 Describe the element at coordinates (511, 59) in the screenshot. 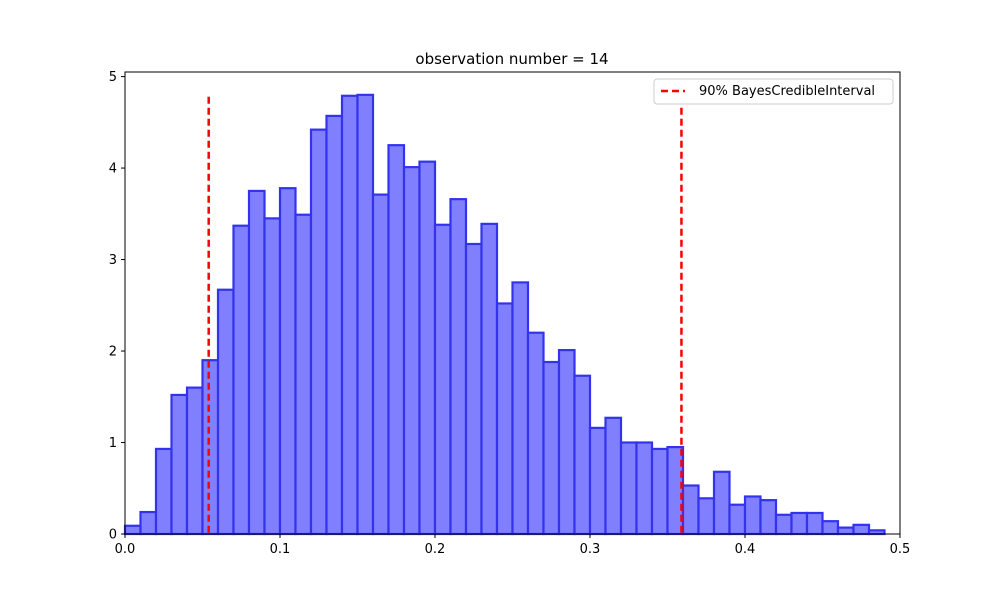

I see `chart-title: observation number = 14` at that location.